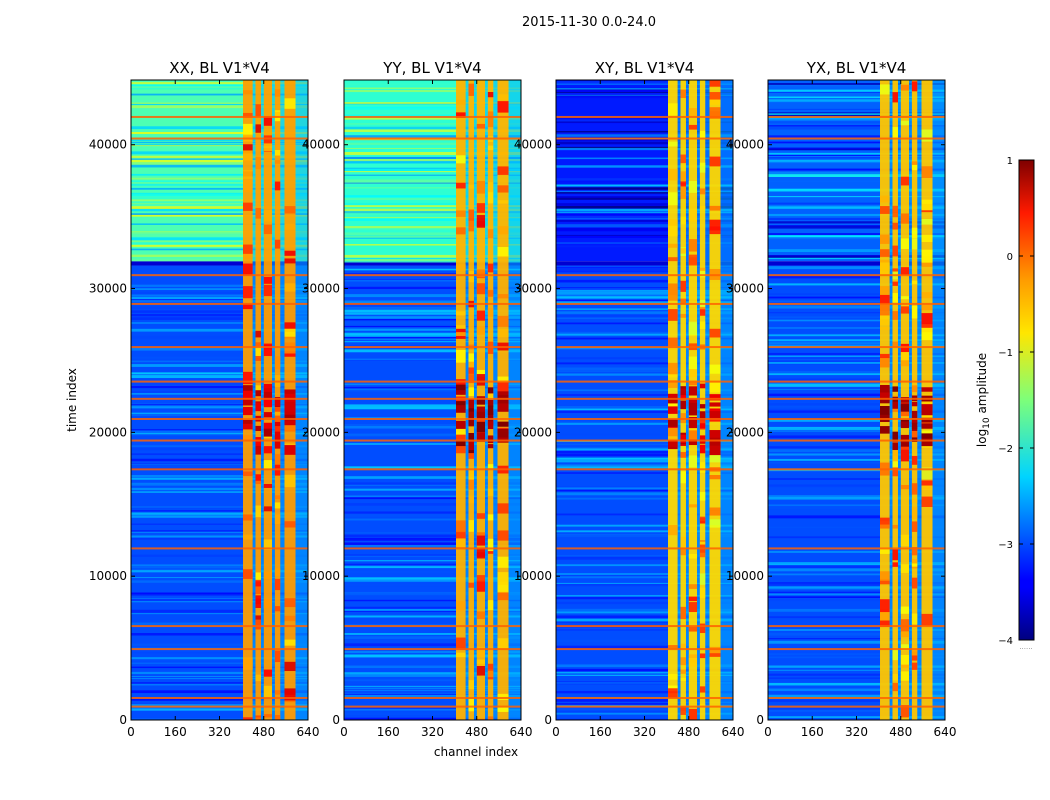  I want to click on y-tick-label: 0, so click(760, 720).